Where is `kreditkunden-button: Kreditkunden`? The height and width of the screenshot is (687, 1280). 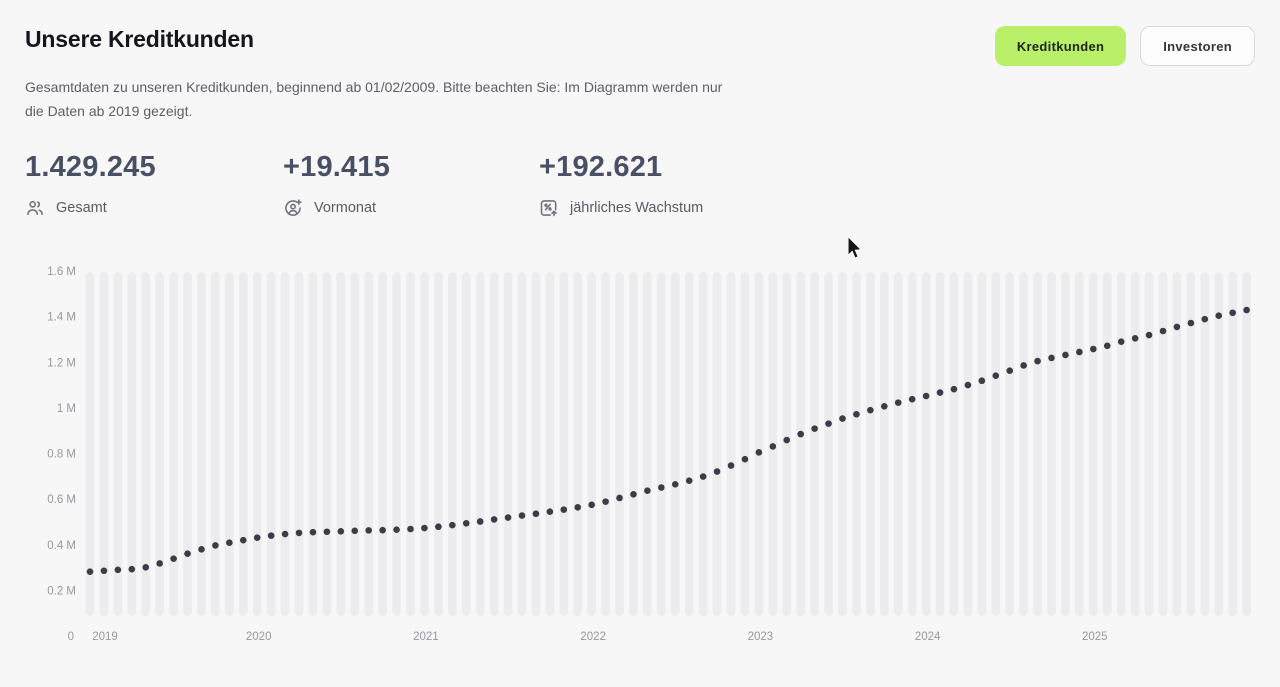 kreditkunden-button: Kreditkunden is located at coordinates (1060, 46).